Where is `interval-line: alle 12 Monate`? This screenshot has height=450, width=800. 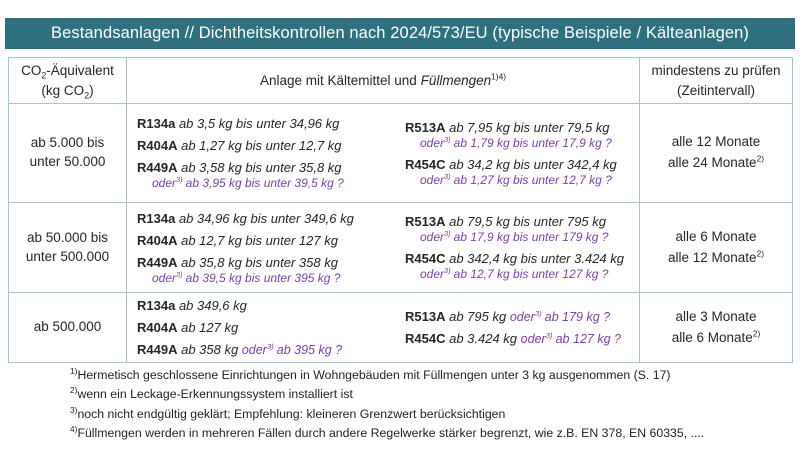 interval-line: alle 12 Monate is located at coordinates (716, 142).